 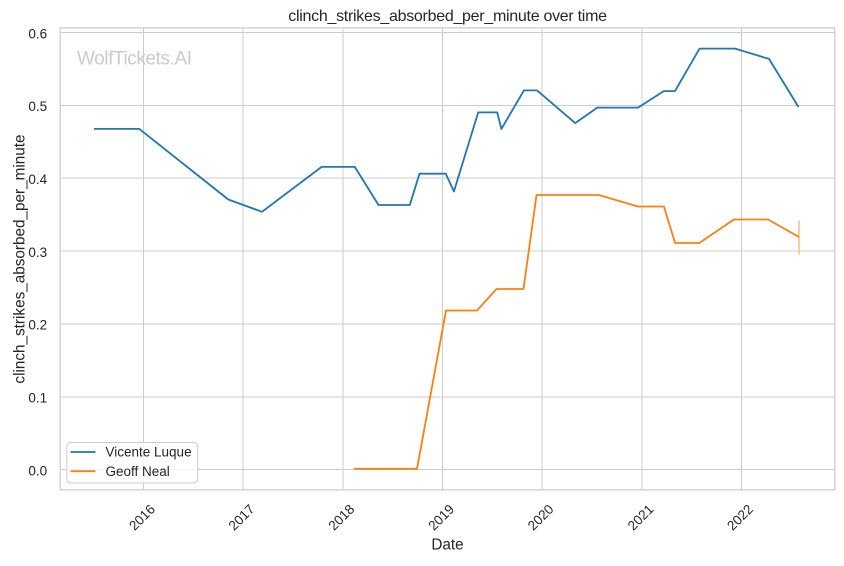 I want to click on svg-text: WolfTickets.AI, so click(x=134, y=58).